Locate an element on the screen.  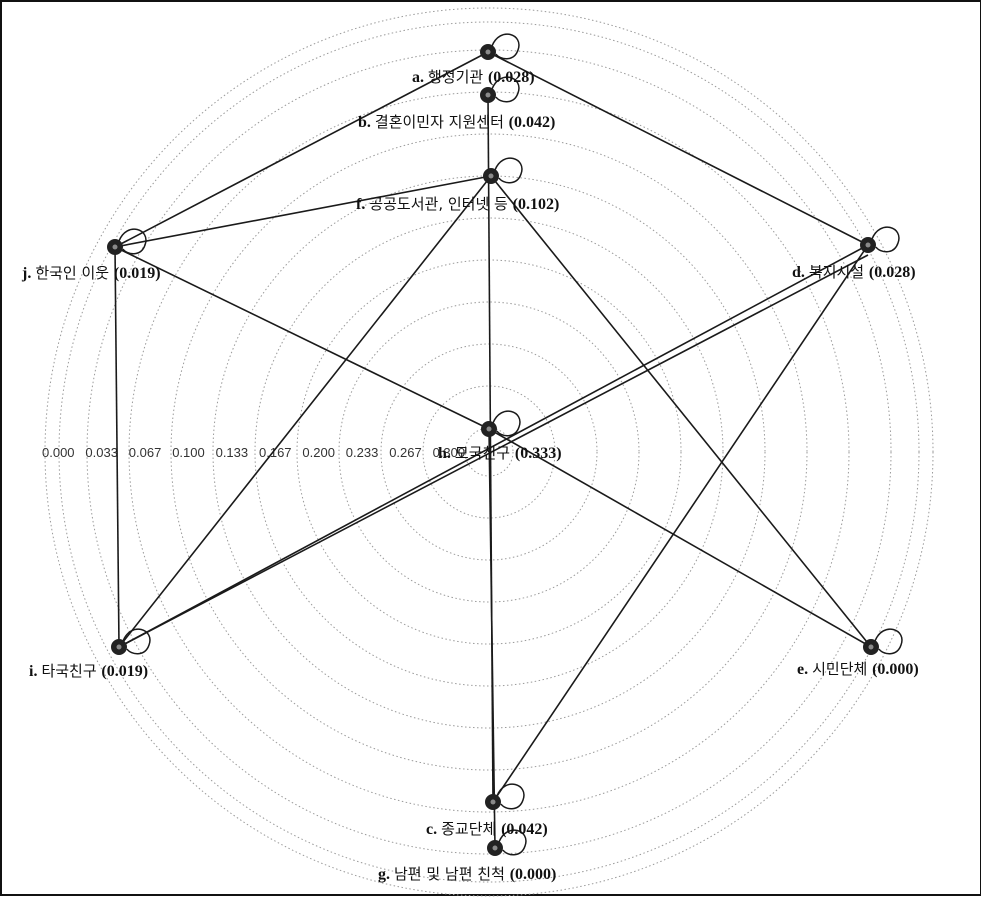
centrality-ring is located at coordinates (489, 452).